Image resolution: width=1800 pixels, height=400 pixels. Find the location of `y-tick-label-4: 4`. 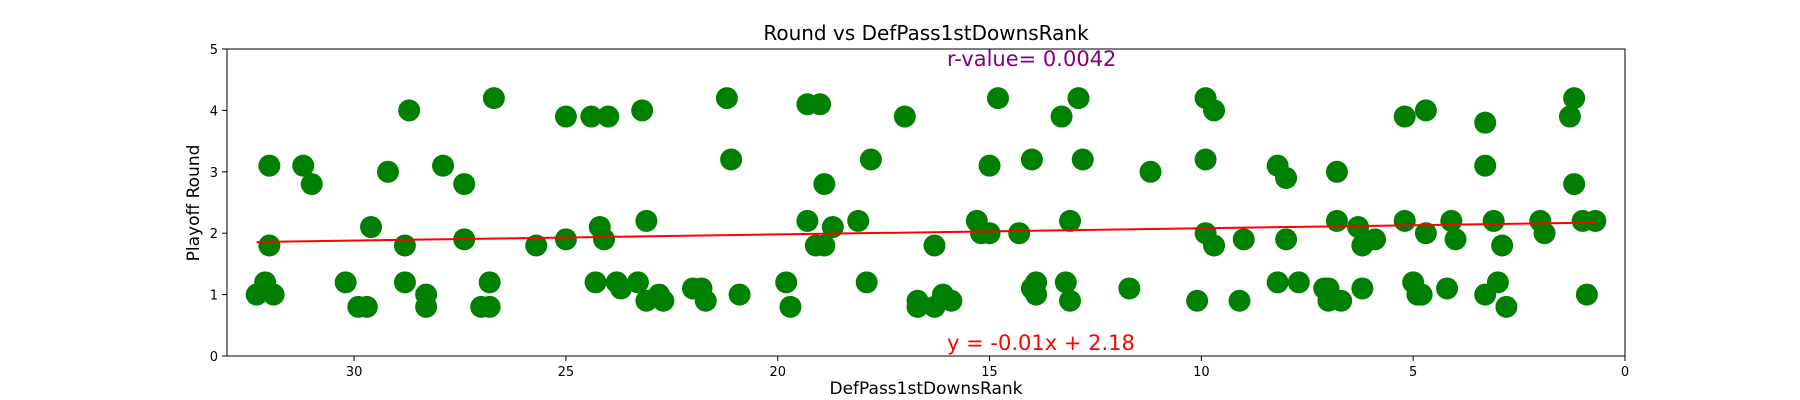

y-tick-label-4: 4 is located at coordinates (214, 111).